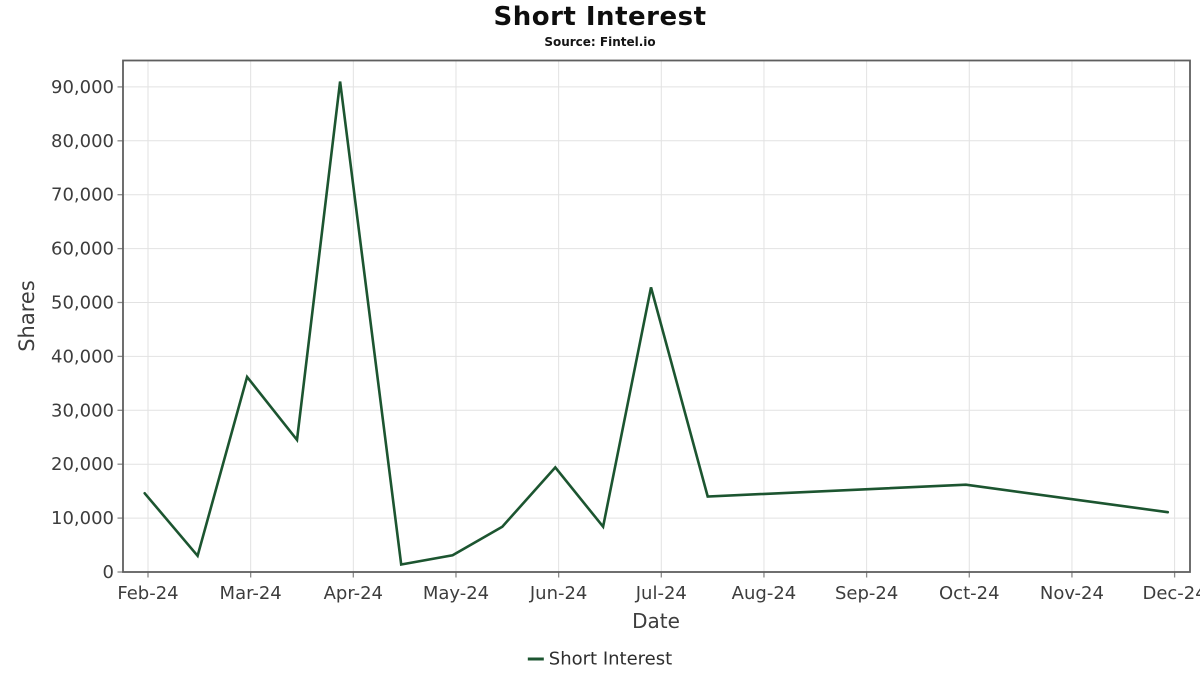 The image size is (1200, 675). What do you see at coordinates (764, 593) in the screenshot?
I see `x-tick-label: Aug-24` at bounding box center [764, 593].